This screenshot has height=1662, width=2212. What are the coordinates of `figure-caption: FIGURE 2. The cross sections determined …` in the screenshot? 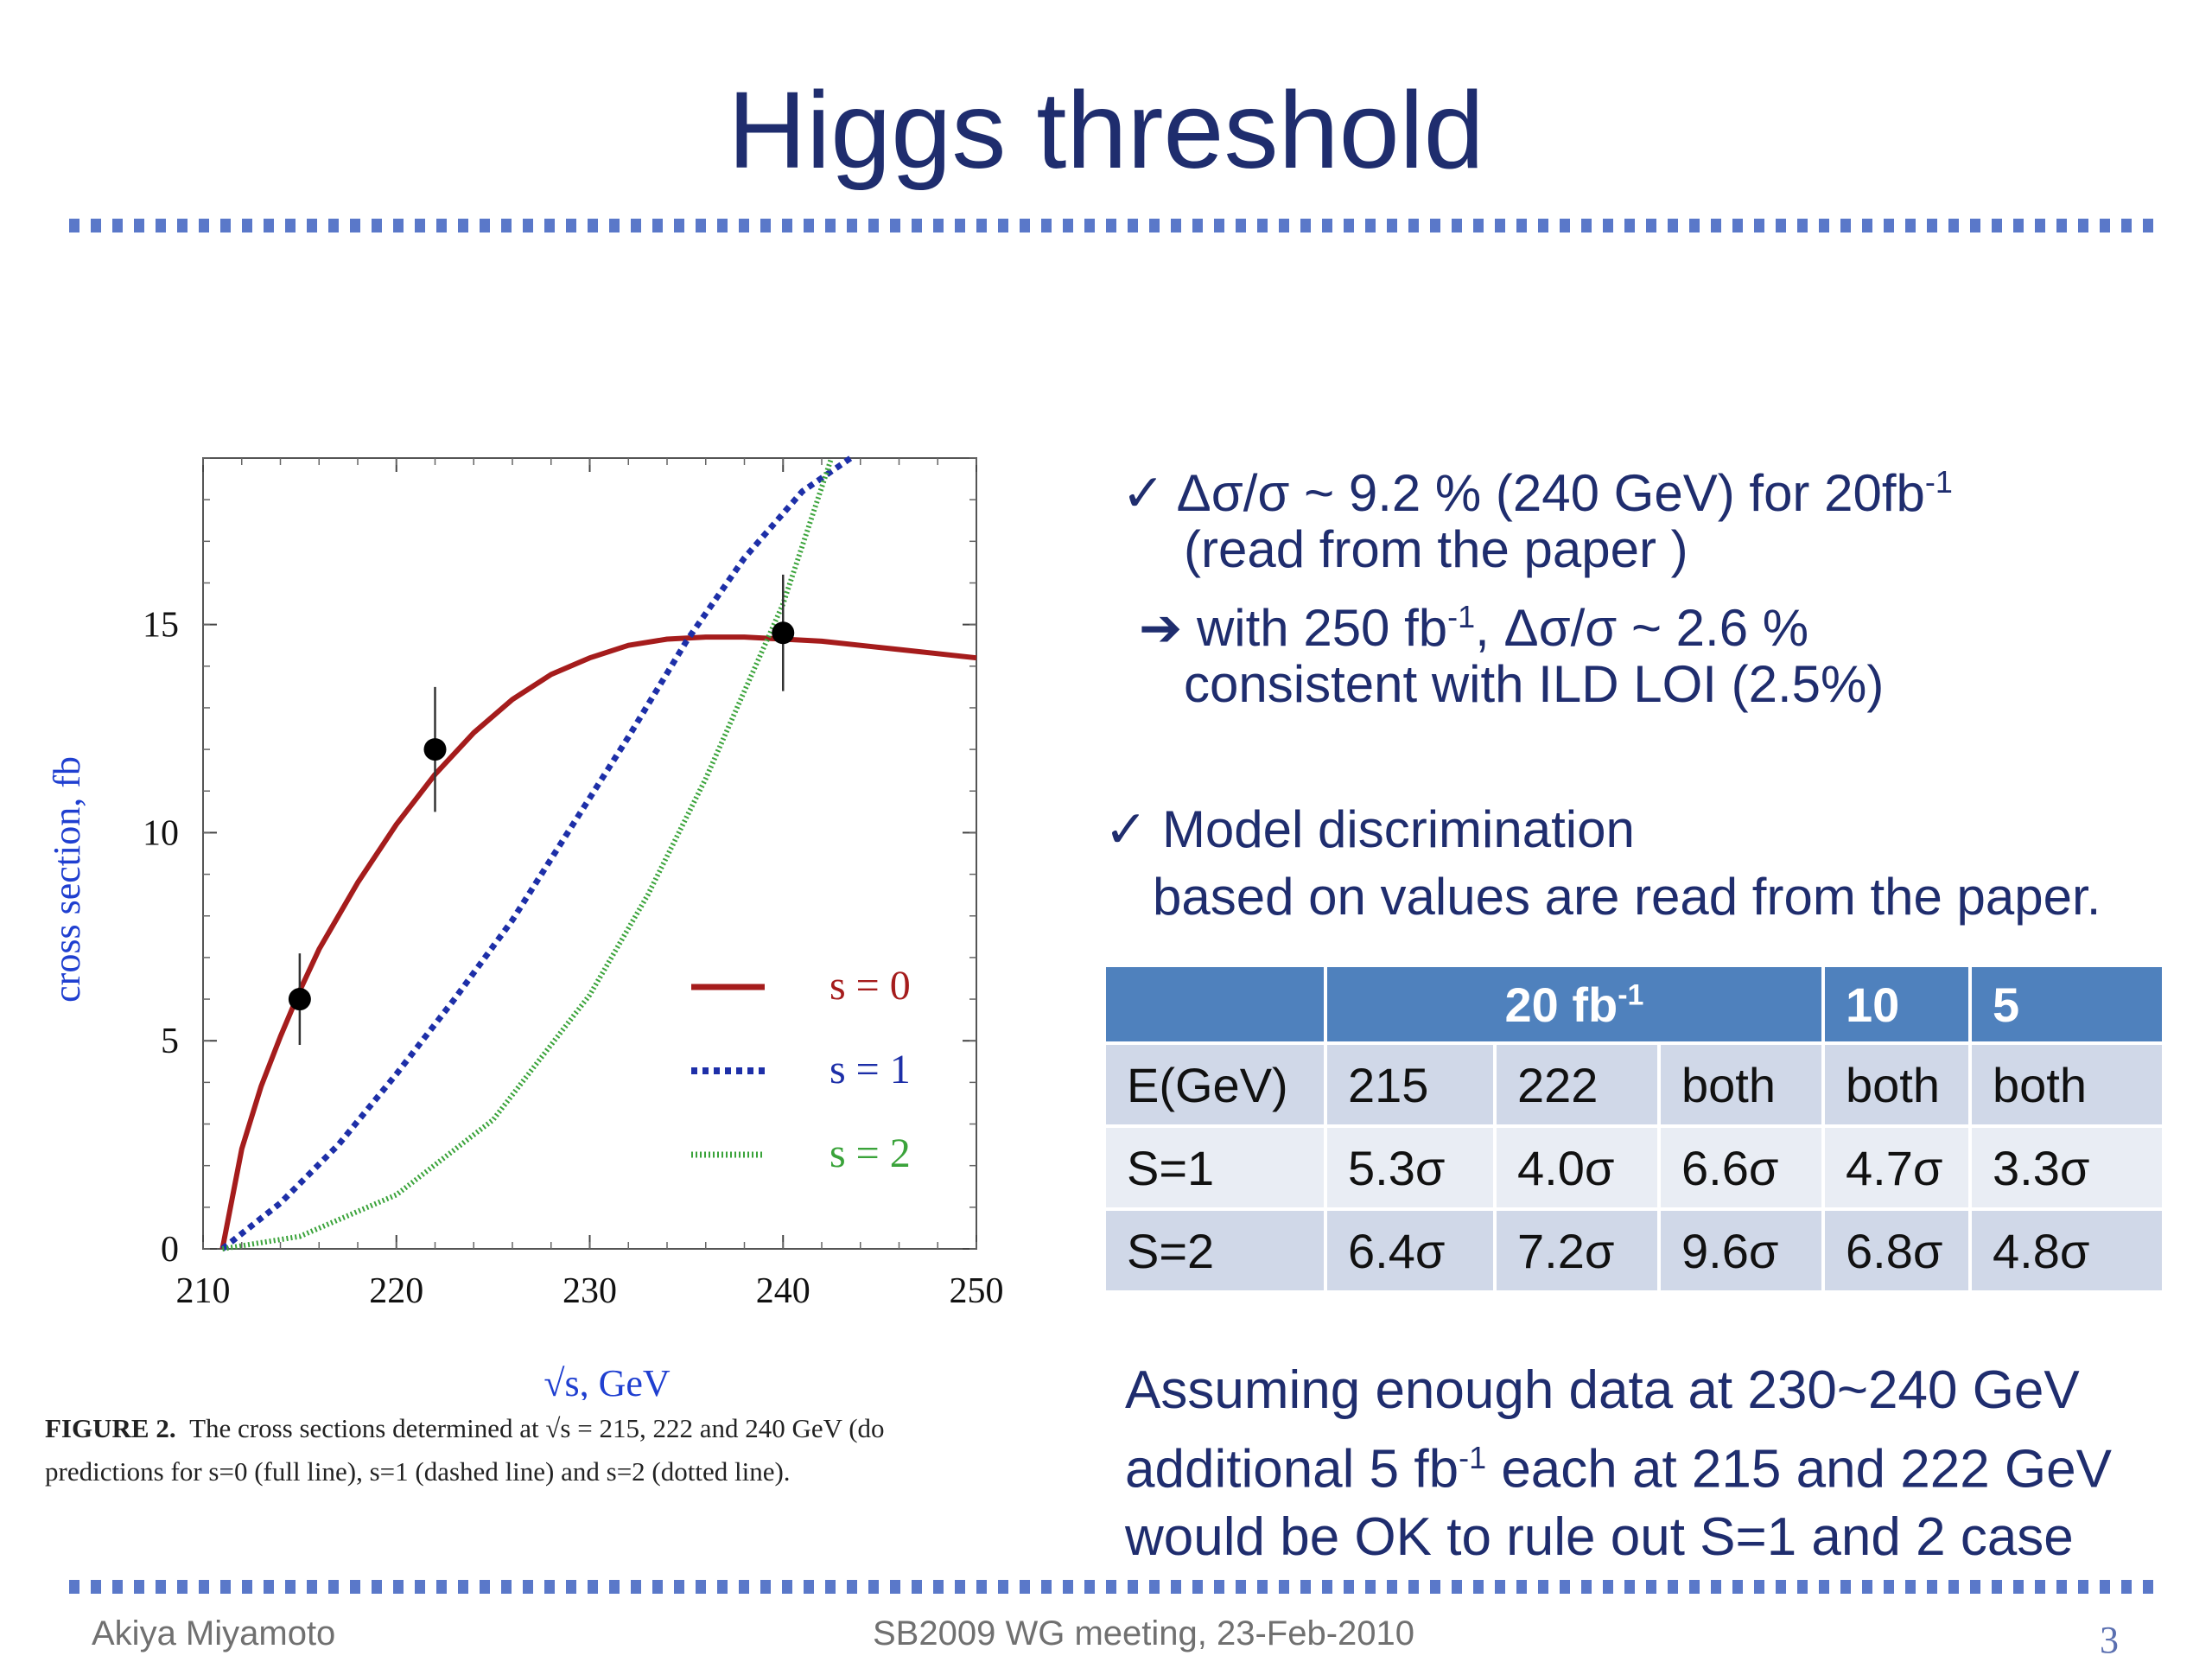 It's located at (574, 1450).